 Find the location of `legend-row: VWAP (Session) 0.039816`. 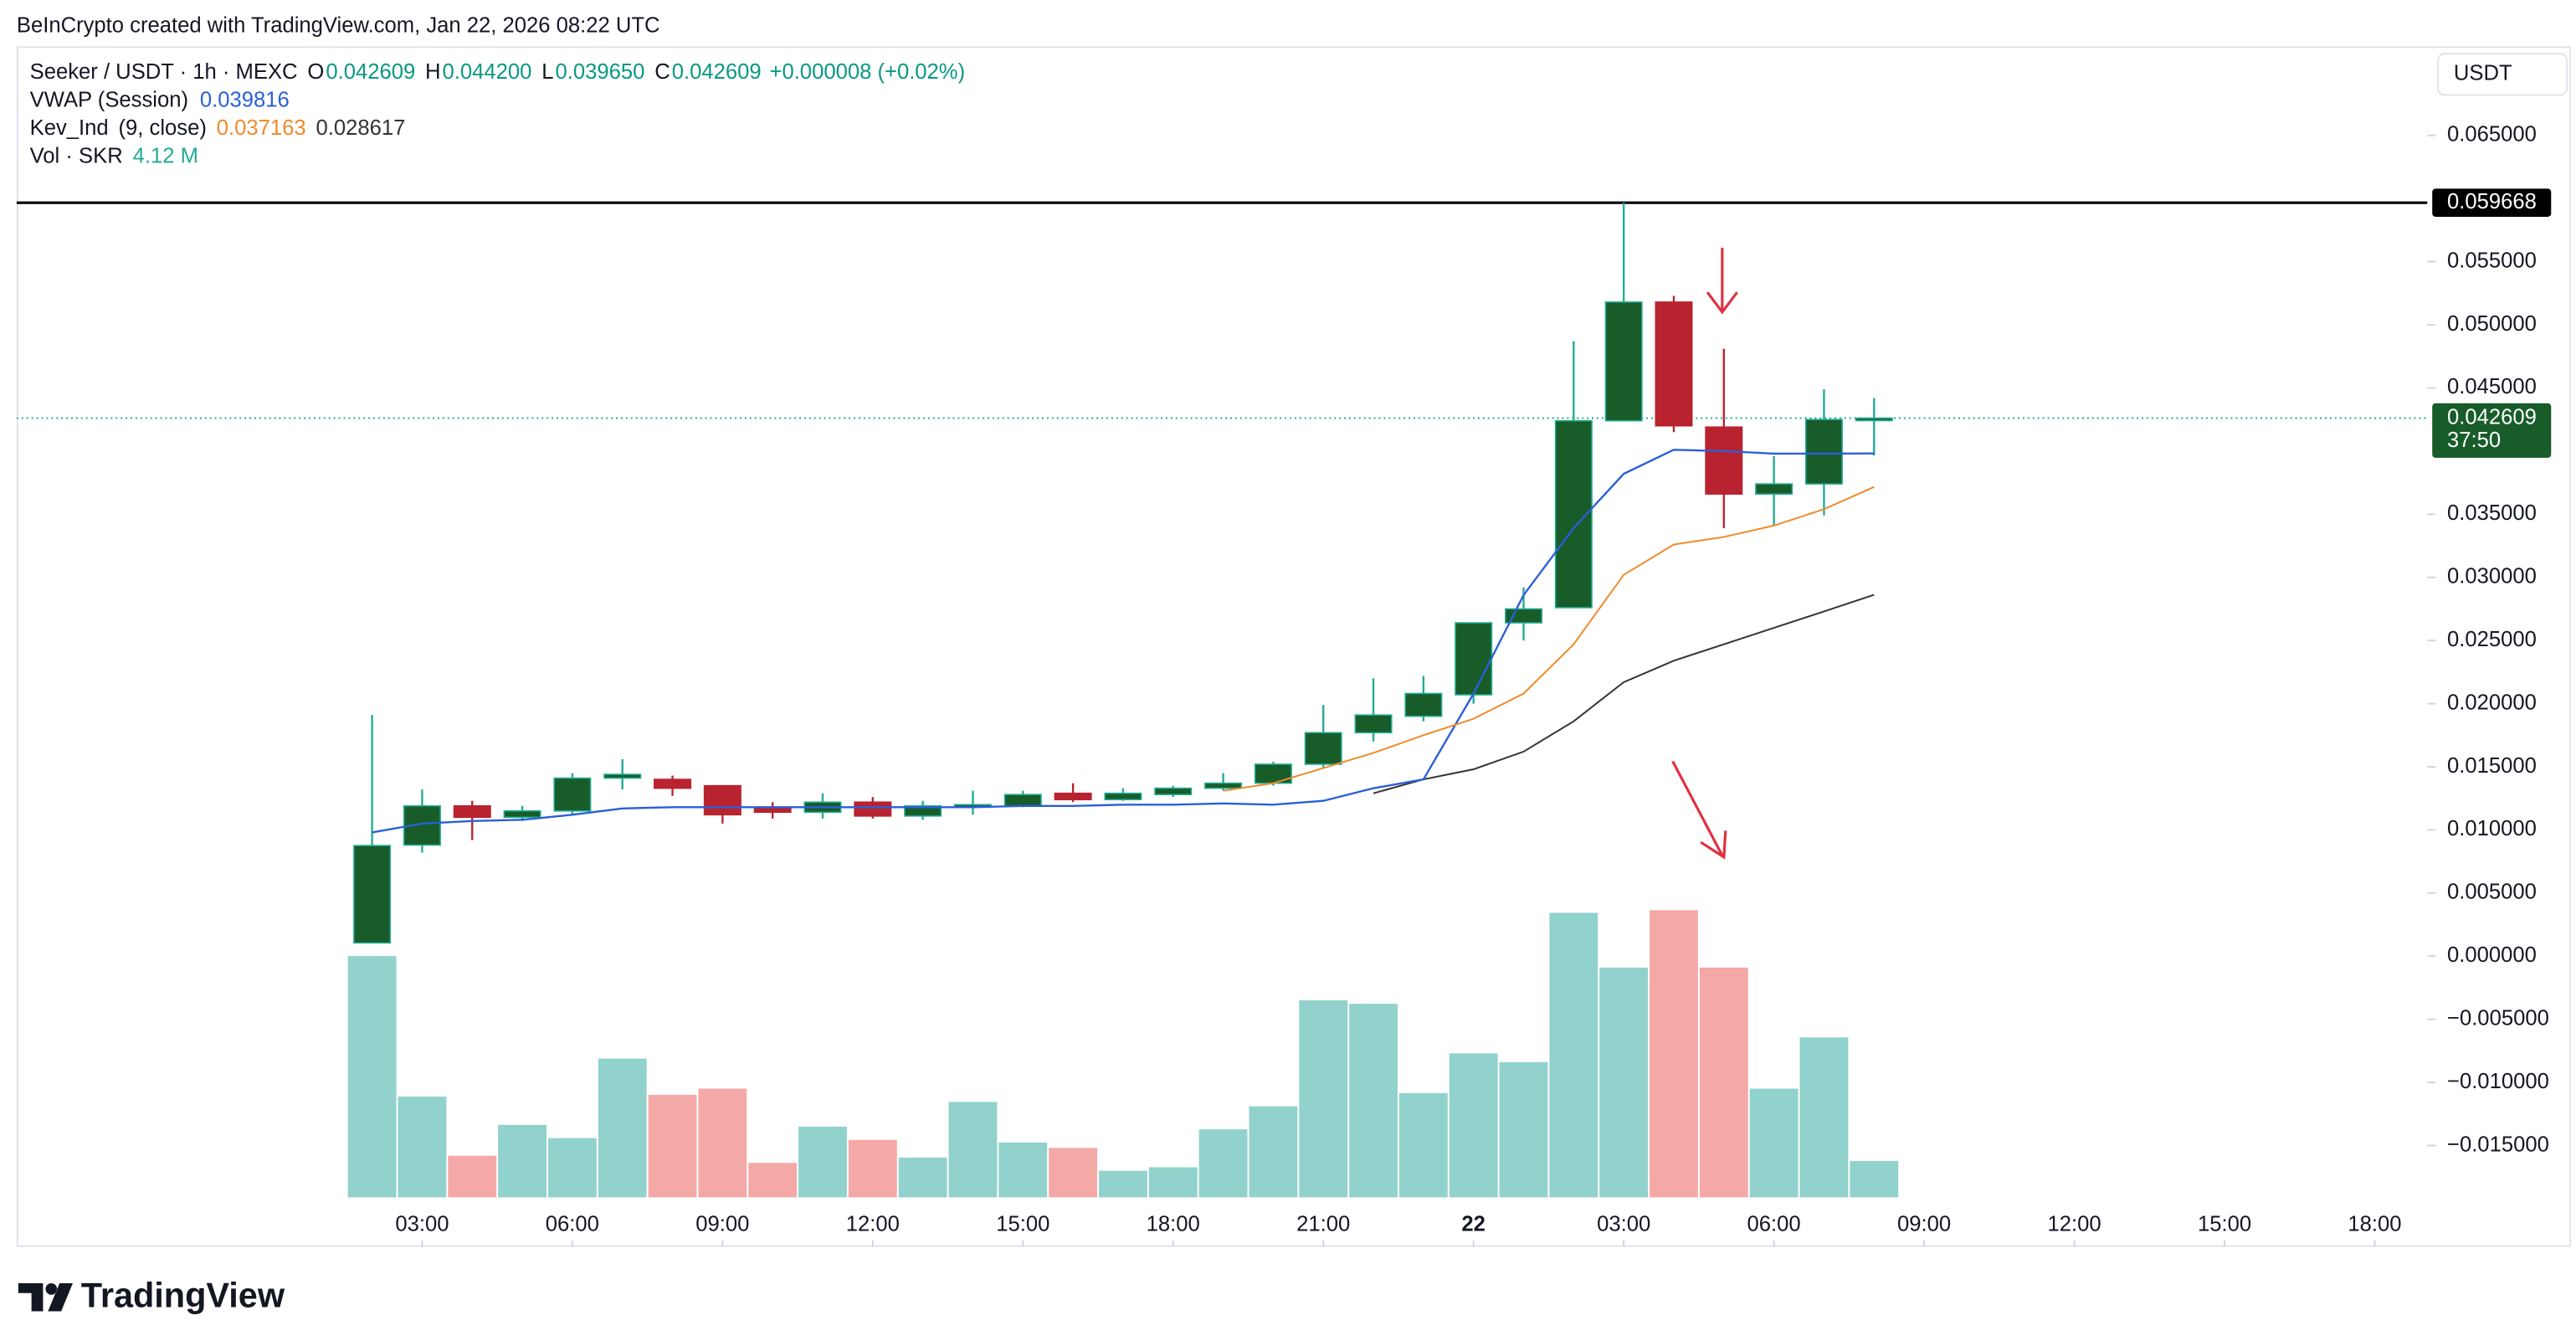

legend-row: VWAP (Session) 0.039816 is located at coordinates (160, 99).